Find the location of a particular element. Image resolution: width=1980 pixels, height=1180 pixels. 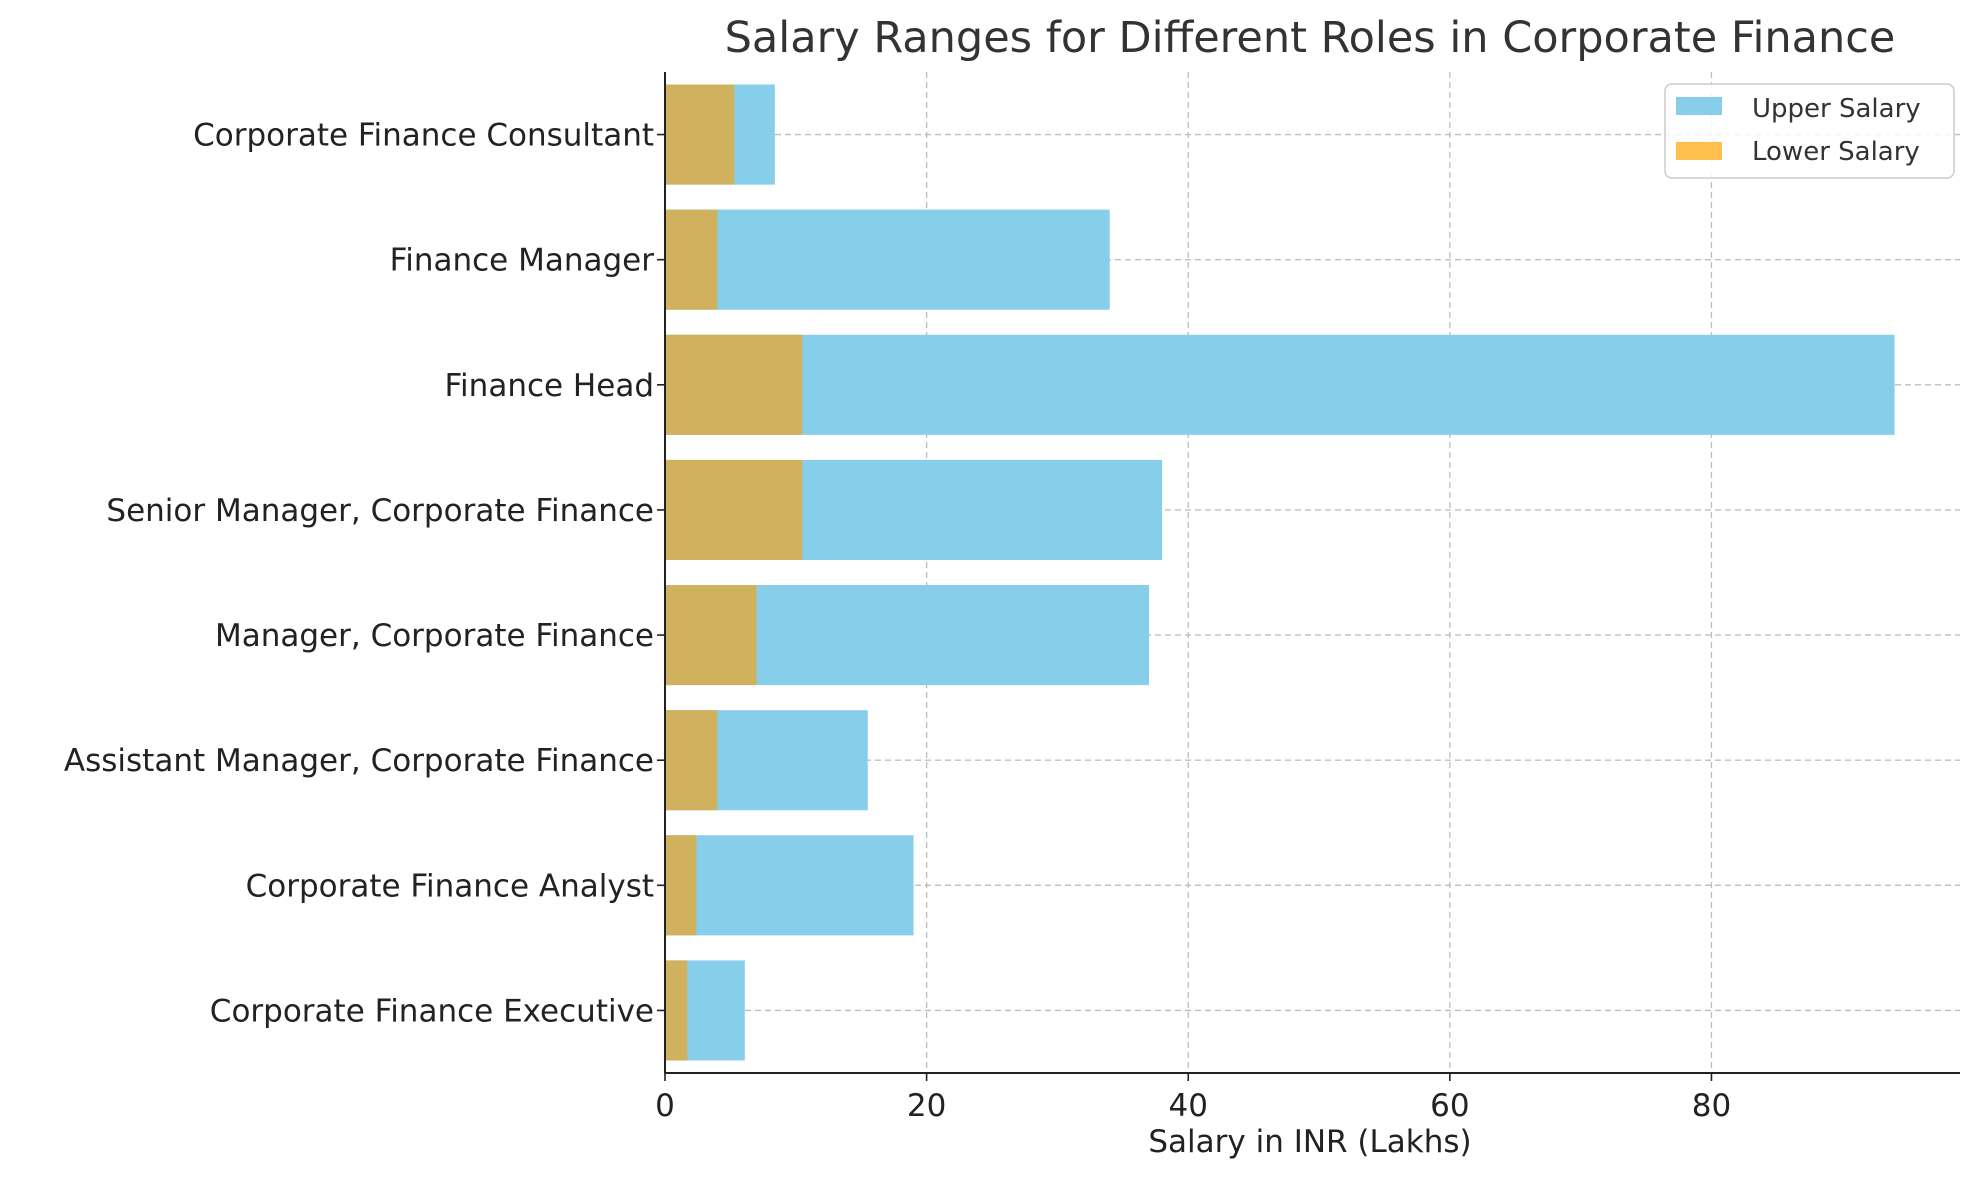

x-tick-label: 60 is located at coordinates (1449, 1106).